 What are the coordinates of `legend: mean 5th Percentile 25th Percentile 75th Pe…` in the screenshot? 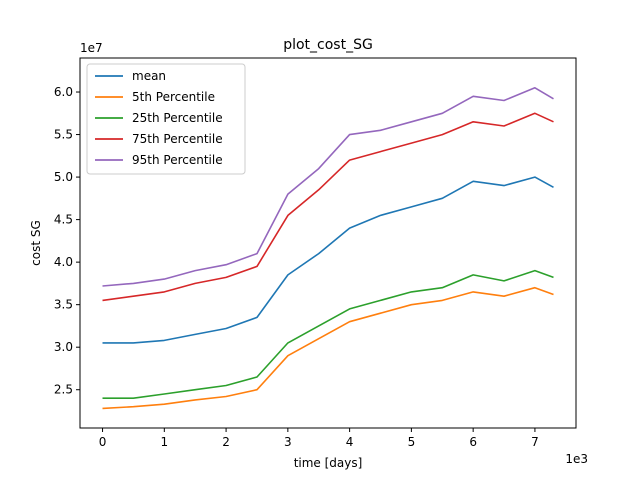 It's located at (166, 119).